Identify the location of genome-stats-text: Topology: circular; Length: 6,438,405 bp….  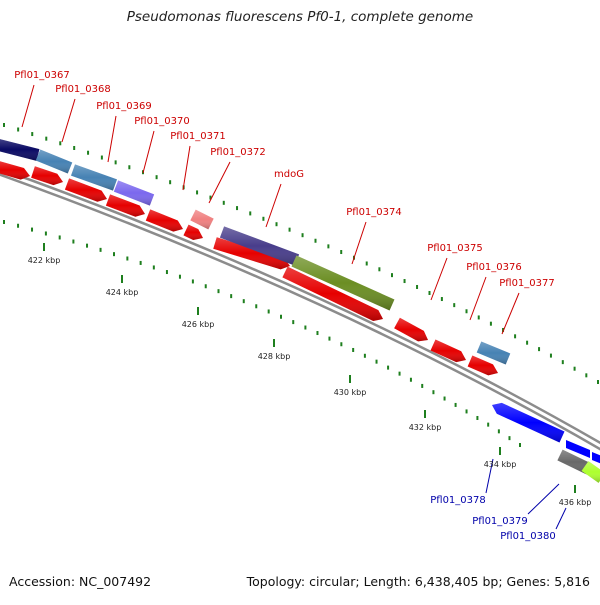
(418, 581).